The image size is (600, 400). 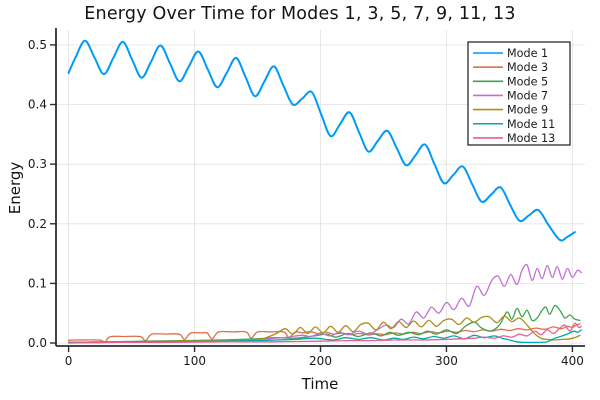 I want to click on x-axis-label: Time, so click(x=320, y=384).